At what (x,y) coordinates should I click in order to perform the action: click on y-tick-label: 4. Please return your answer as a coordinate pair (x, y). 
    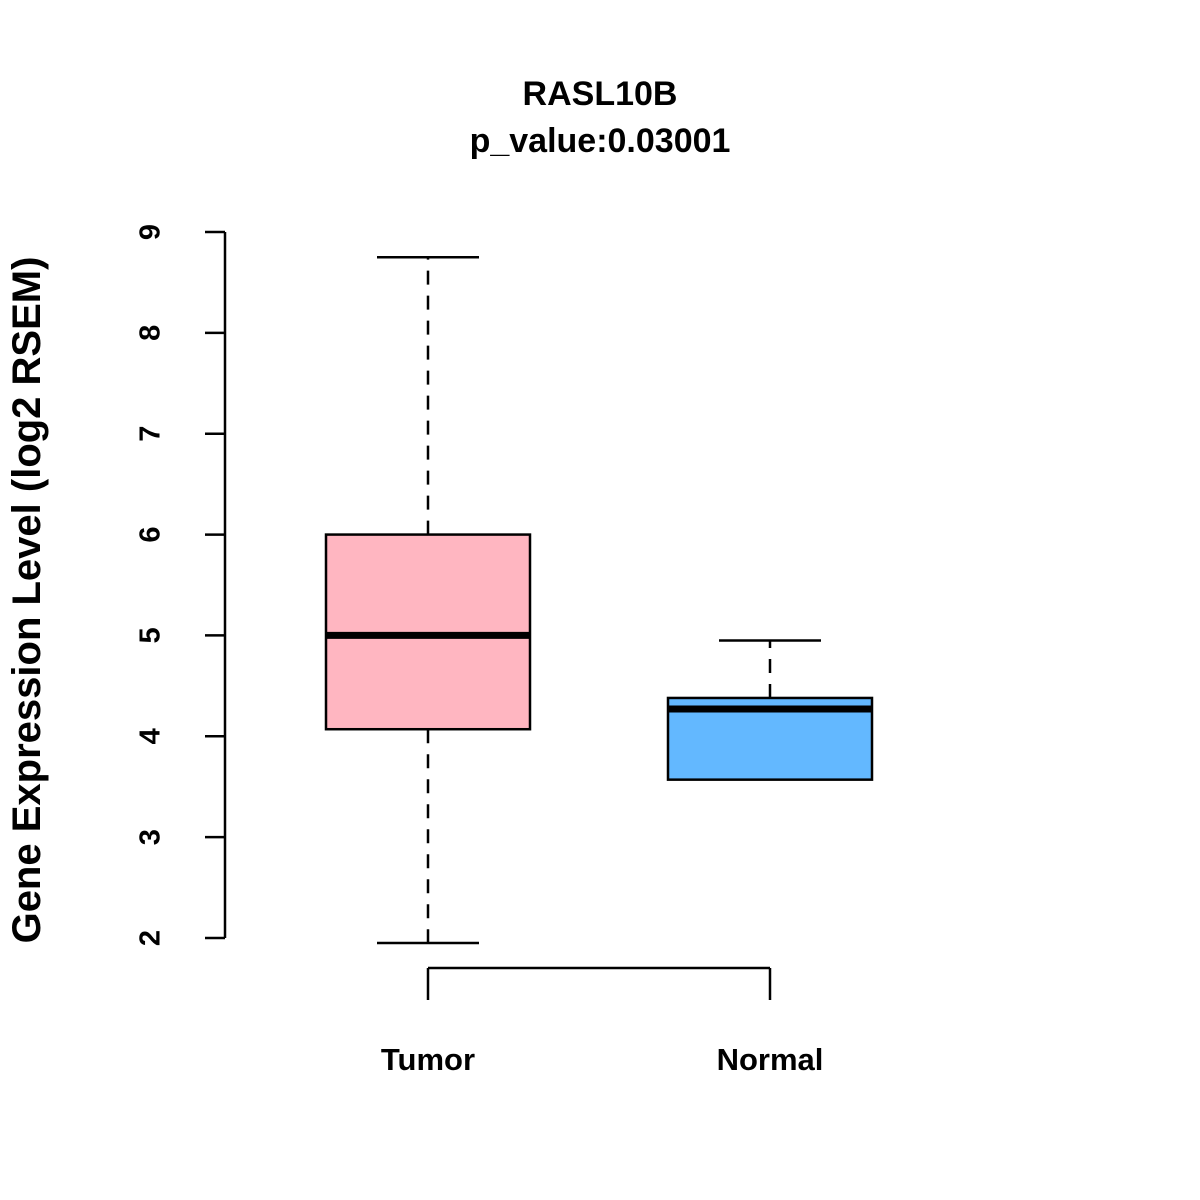
    Looking at the image, I should click on (151, 736).